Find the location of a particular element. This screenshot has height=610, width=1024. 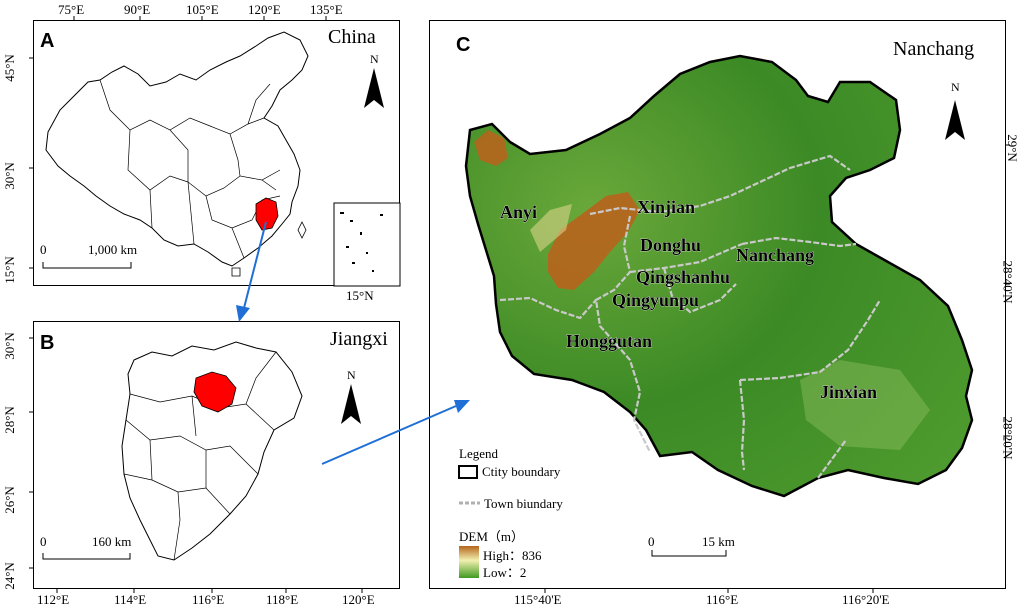

b-bottom-tick-1: 114°E is located at coordinates (130, 599).